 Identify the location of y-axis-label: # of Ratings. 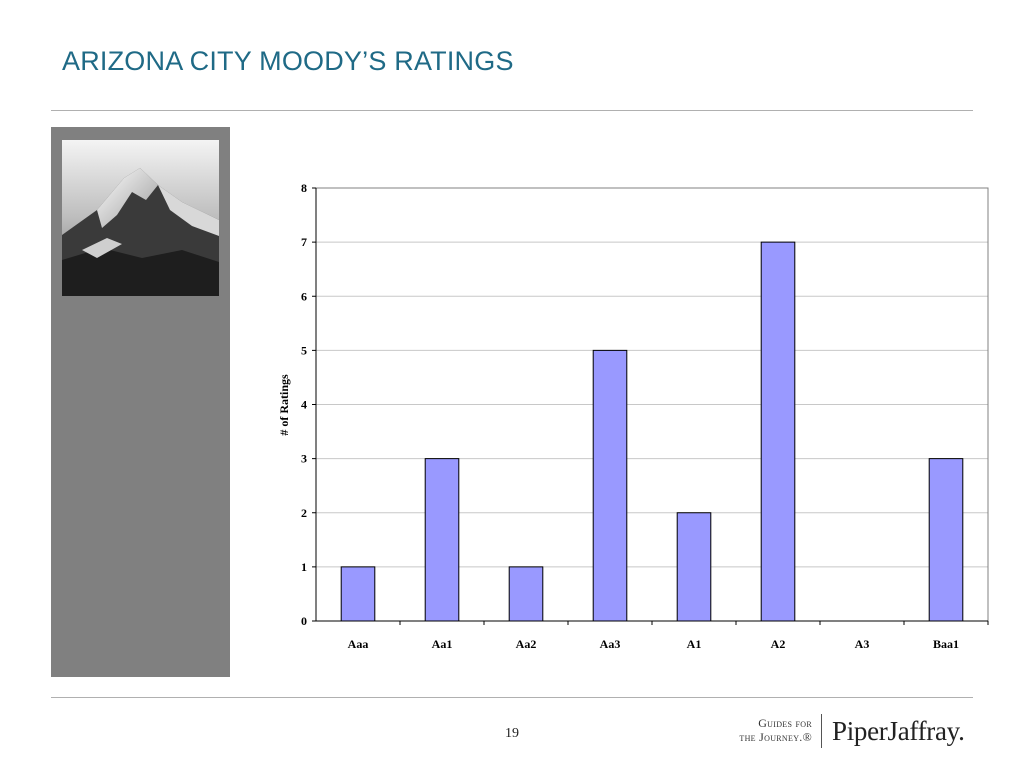
(284, 405).